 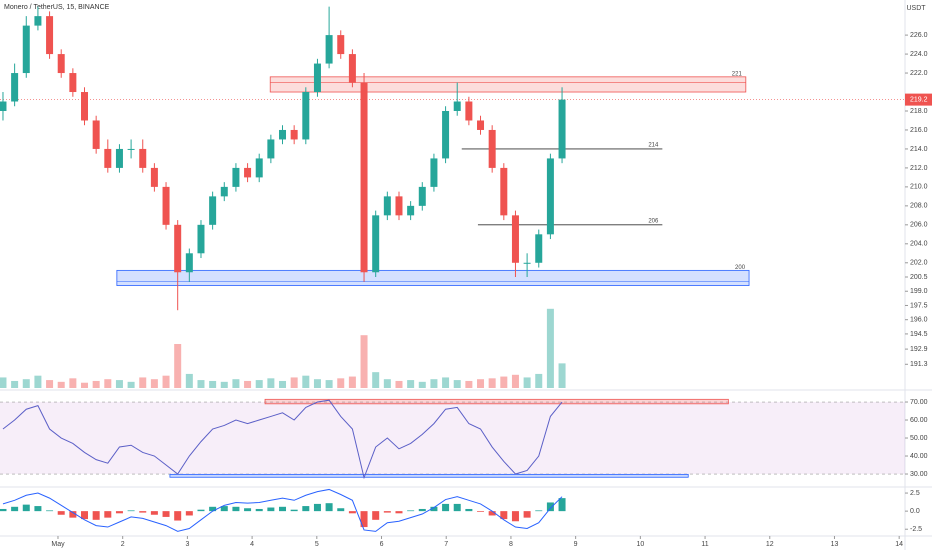 What do you see at coordinates (653, 146) in the screenshot?
I see `level-label: 214` at bounding box center [653, 146].